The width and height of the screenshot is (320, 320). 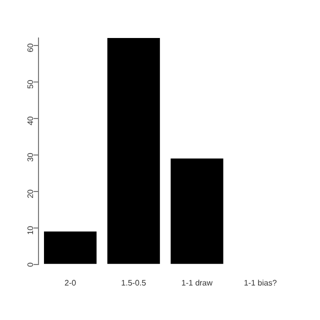 I want to click on y-tick-label: 10, so click(x=30, y=230).